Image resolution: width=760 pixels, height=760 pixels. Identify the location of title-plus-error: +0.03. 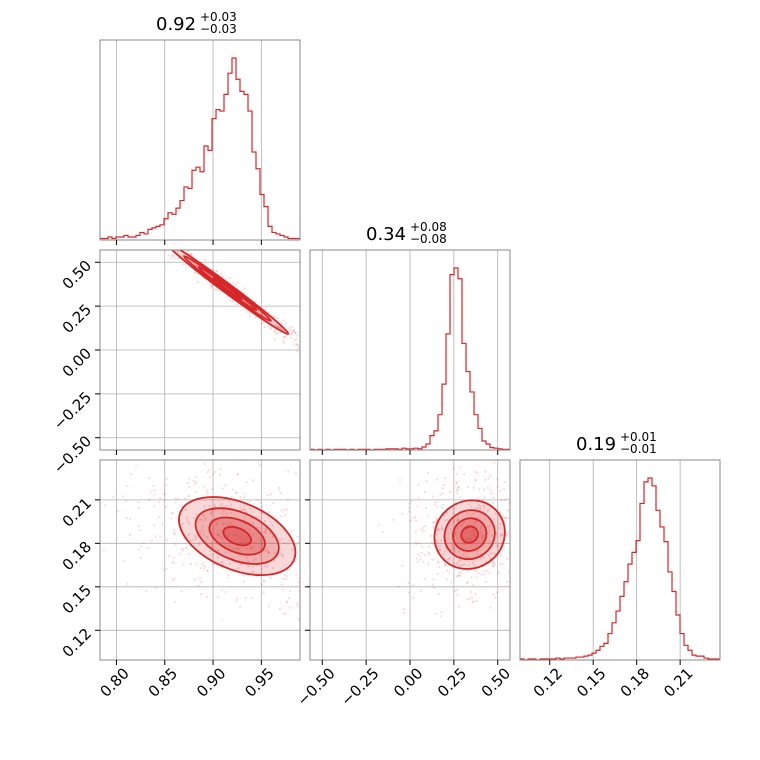
(218, 17).